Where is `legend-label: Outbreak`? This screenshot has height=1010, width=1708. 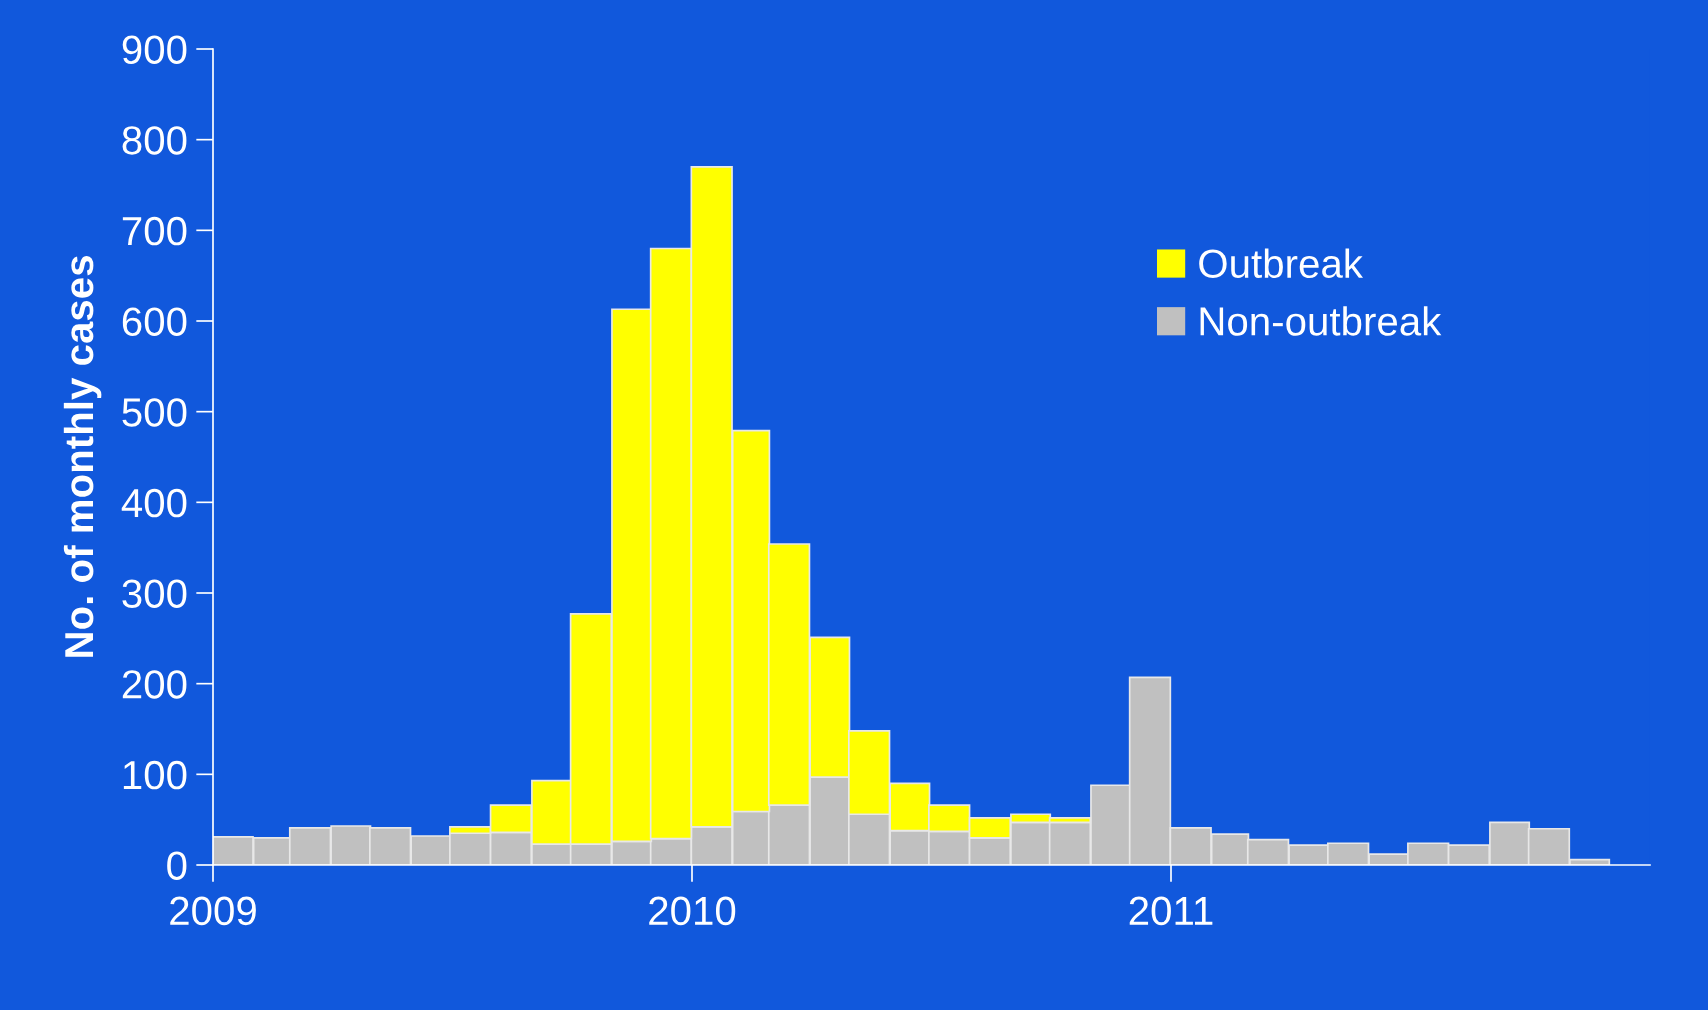
legend-label: Outbreak is located at coordinates (1281, 263).